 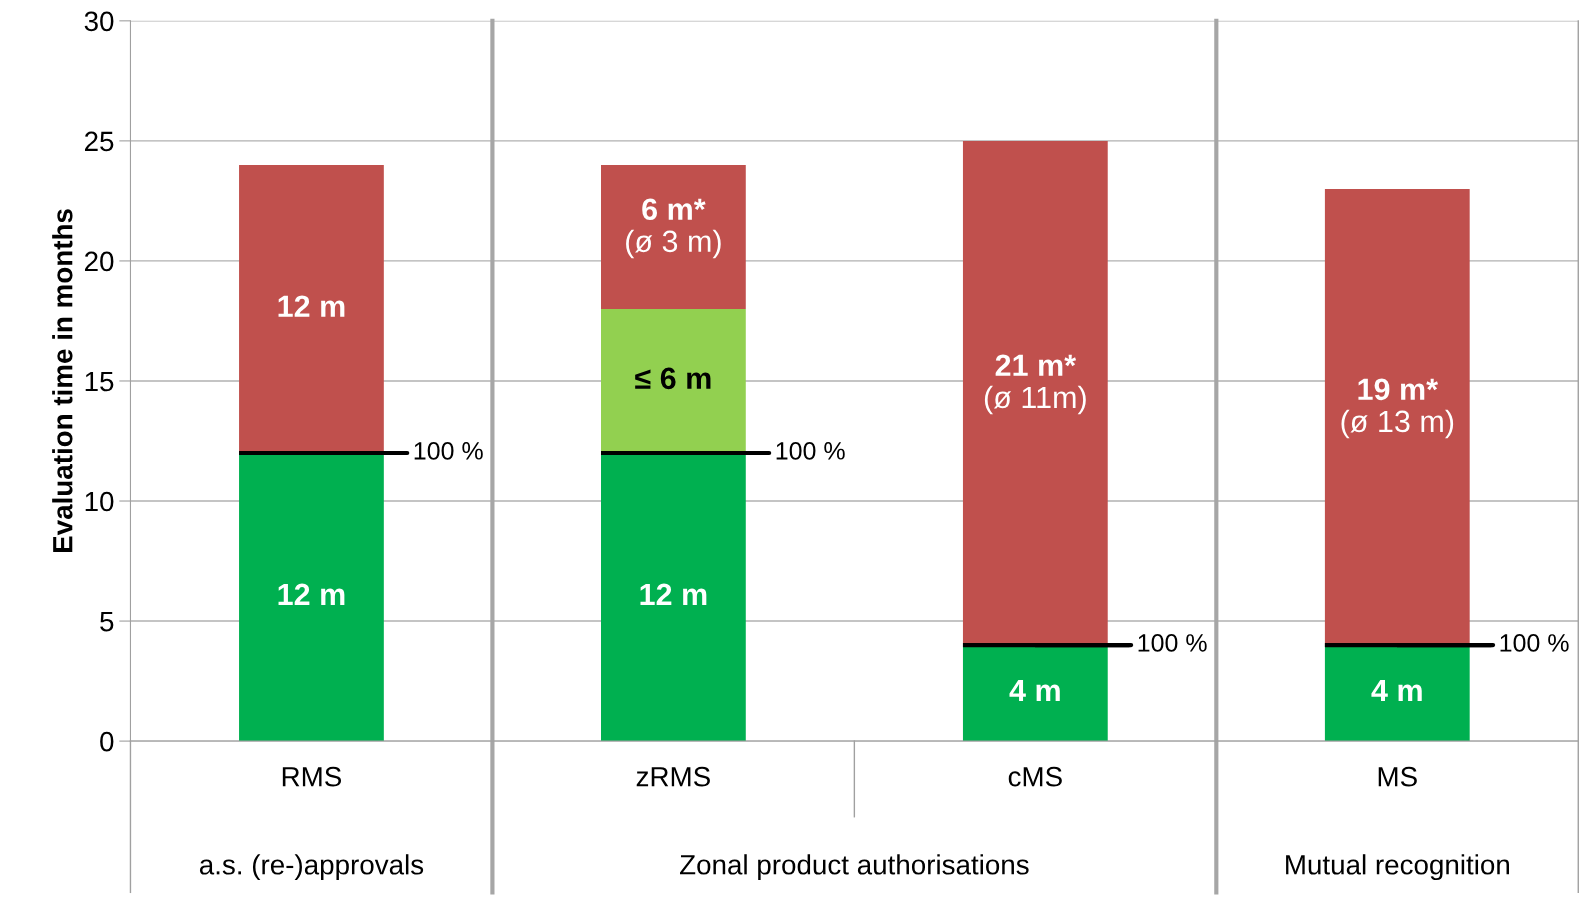 What do you see at coordinates (1397, 776) in the screenshot?
I see `x-tick-label: MS` at bounding box center [1397, 776].